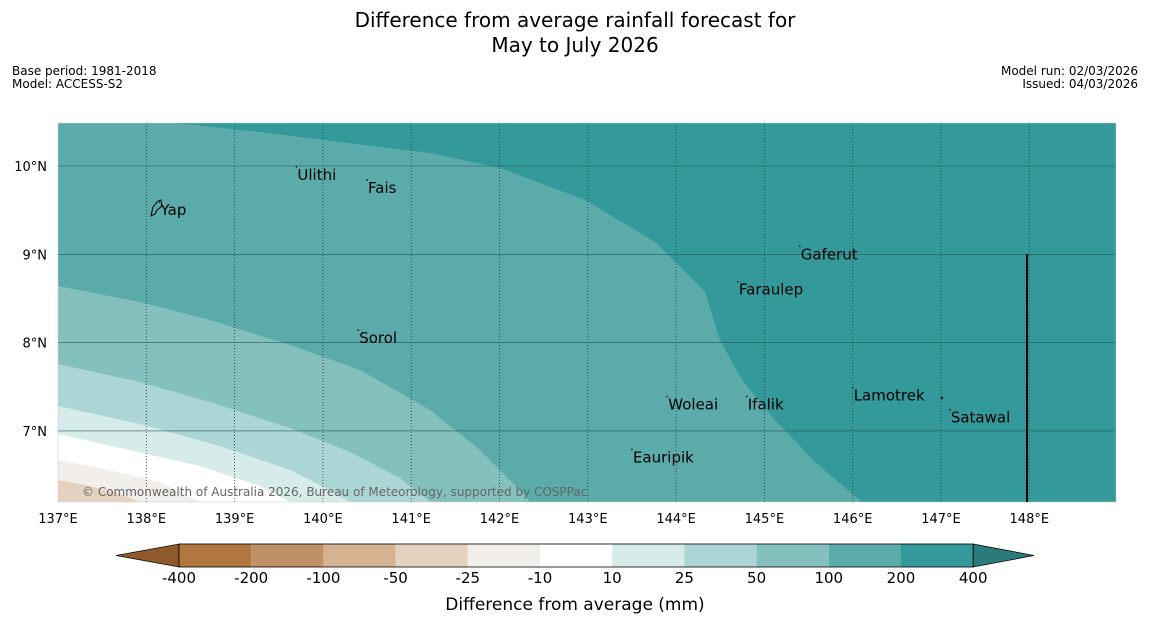 The width and height of the screenshot is (1150, 644). I want to click on legend-title: Difference from average (mm), so click(574, 605).